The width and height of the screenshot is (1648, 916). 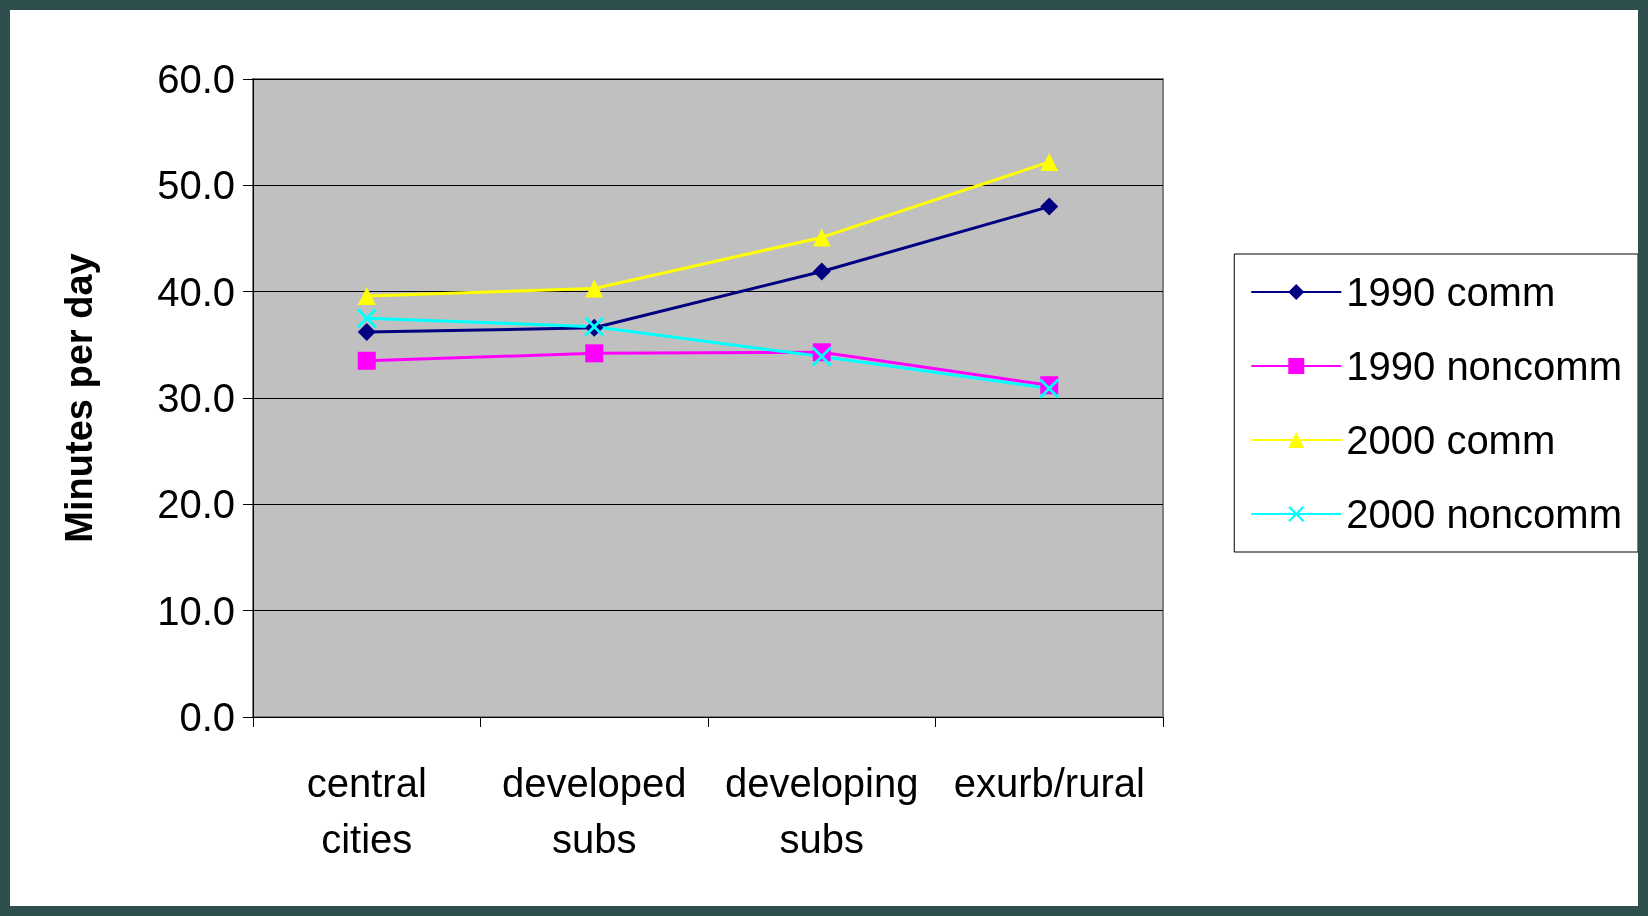 What do you see at coordinates (1484, 366) in the screenshot?
I see `legend-label: 1990 noncomm` at bounding box center [1484, 366].